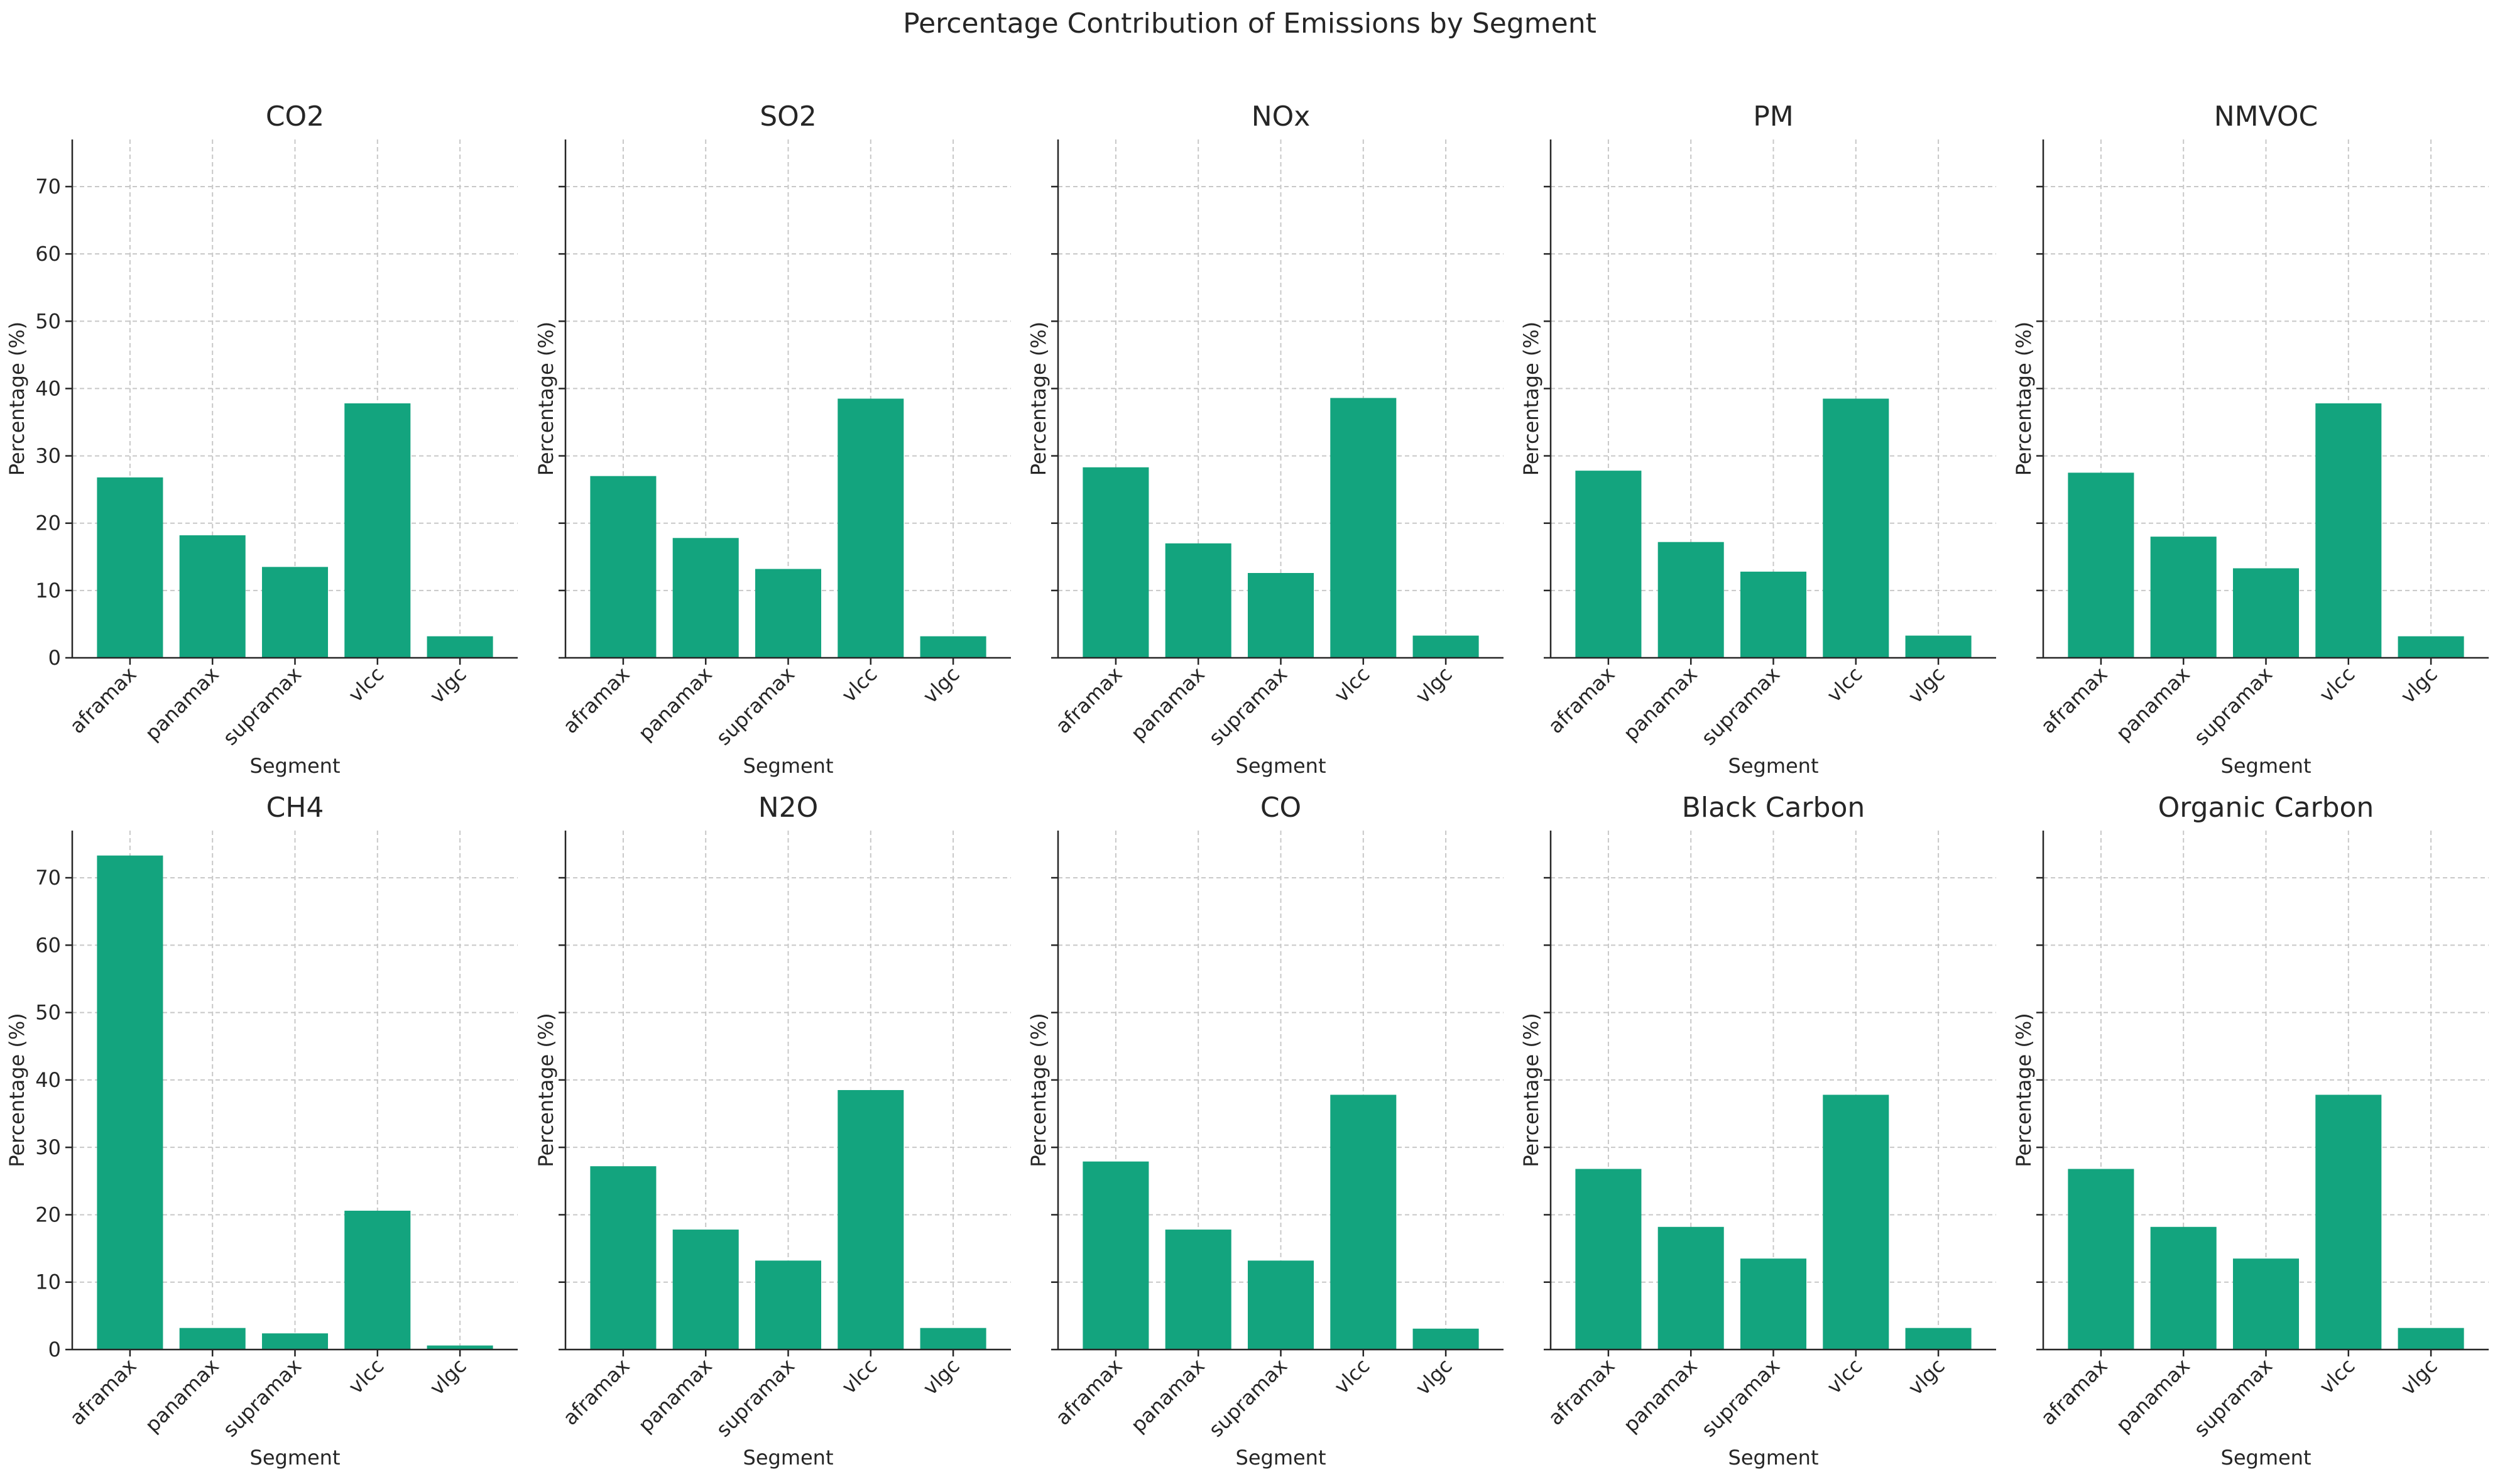 The width and height of the screenshot is (2500, 1484). What do you see at coordinates (2101, 1259) in the screenshot?
I see `bar-organic-carbon-aframax` at bounding box center [2101, 1259].